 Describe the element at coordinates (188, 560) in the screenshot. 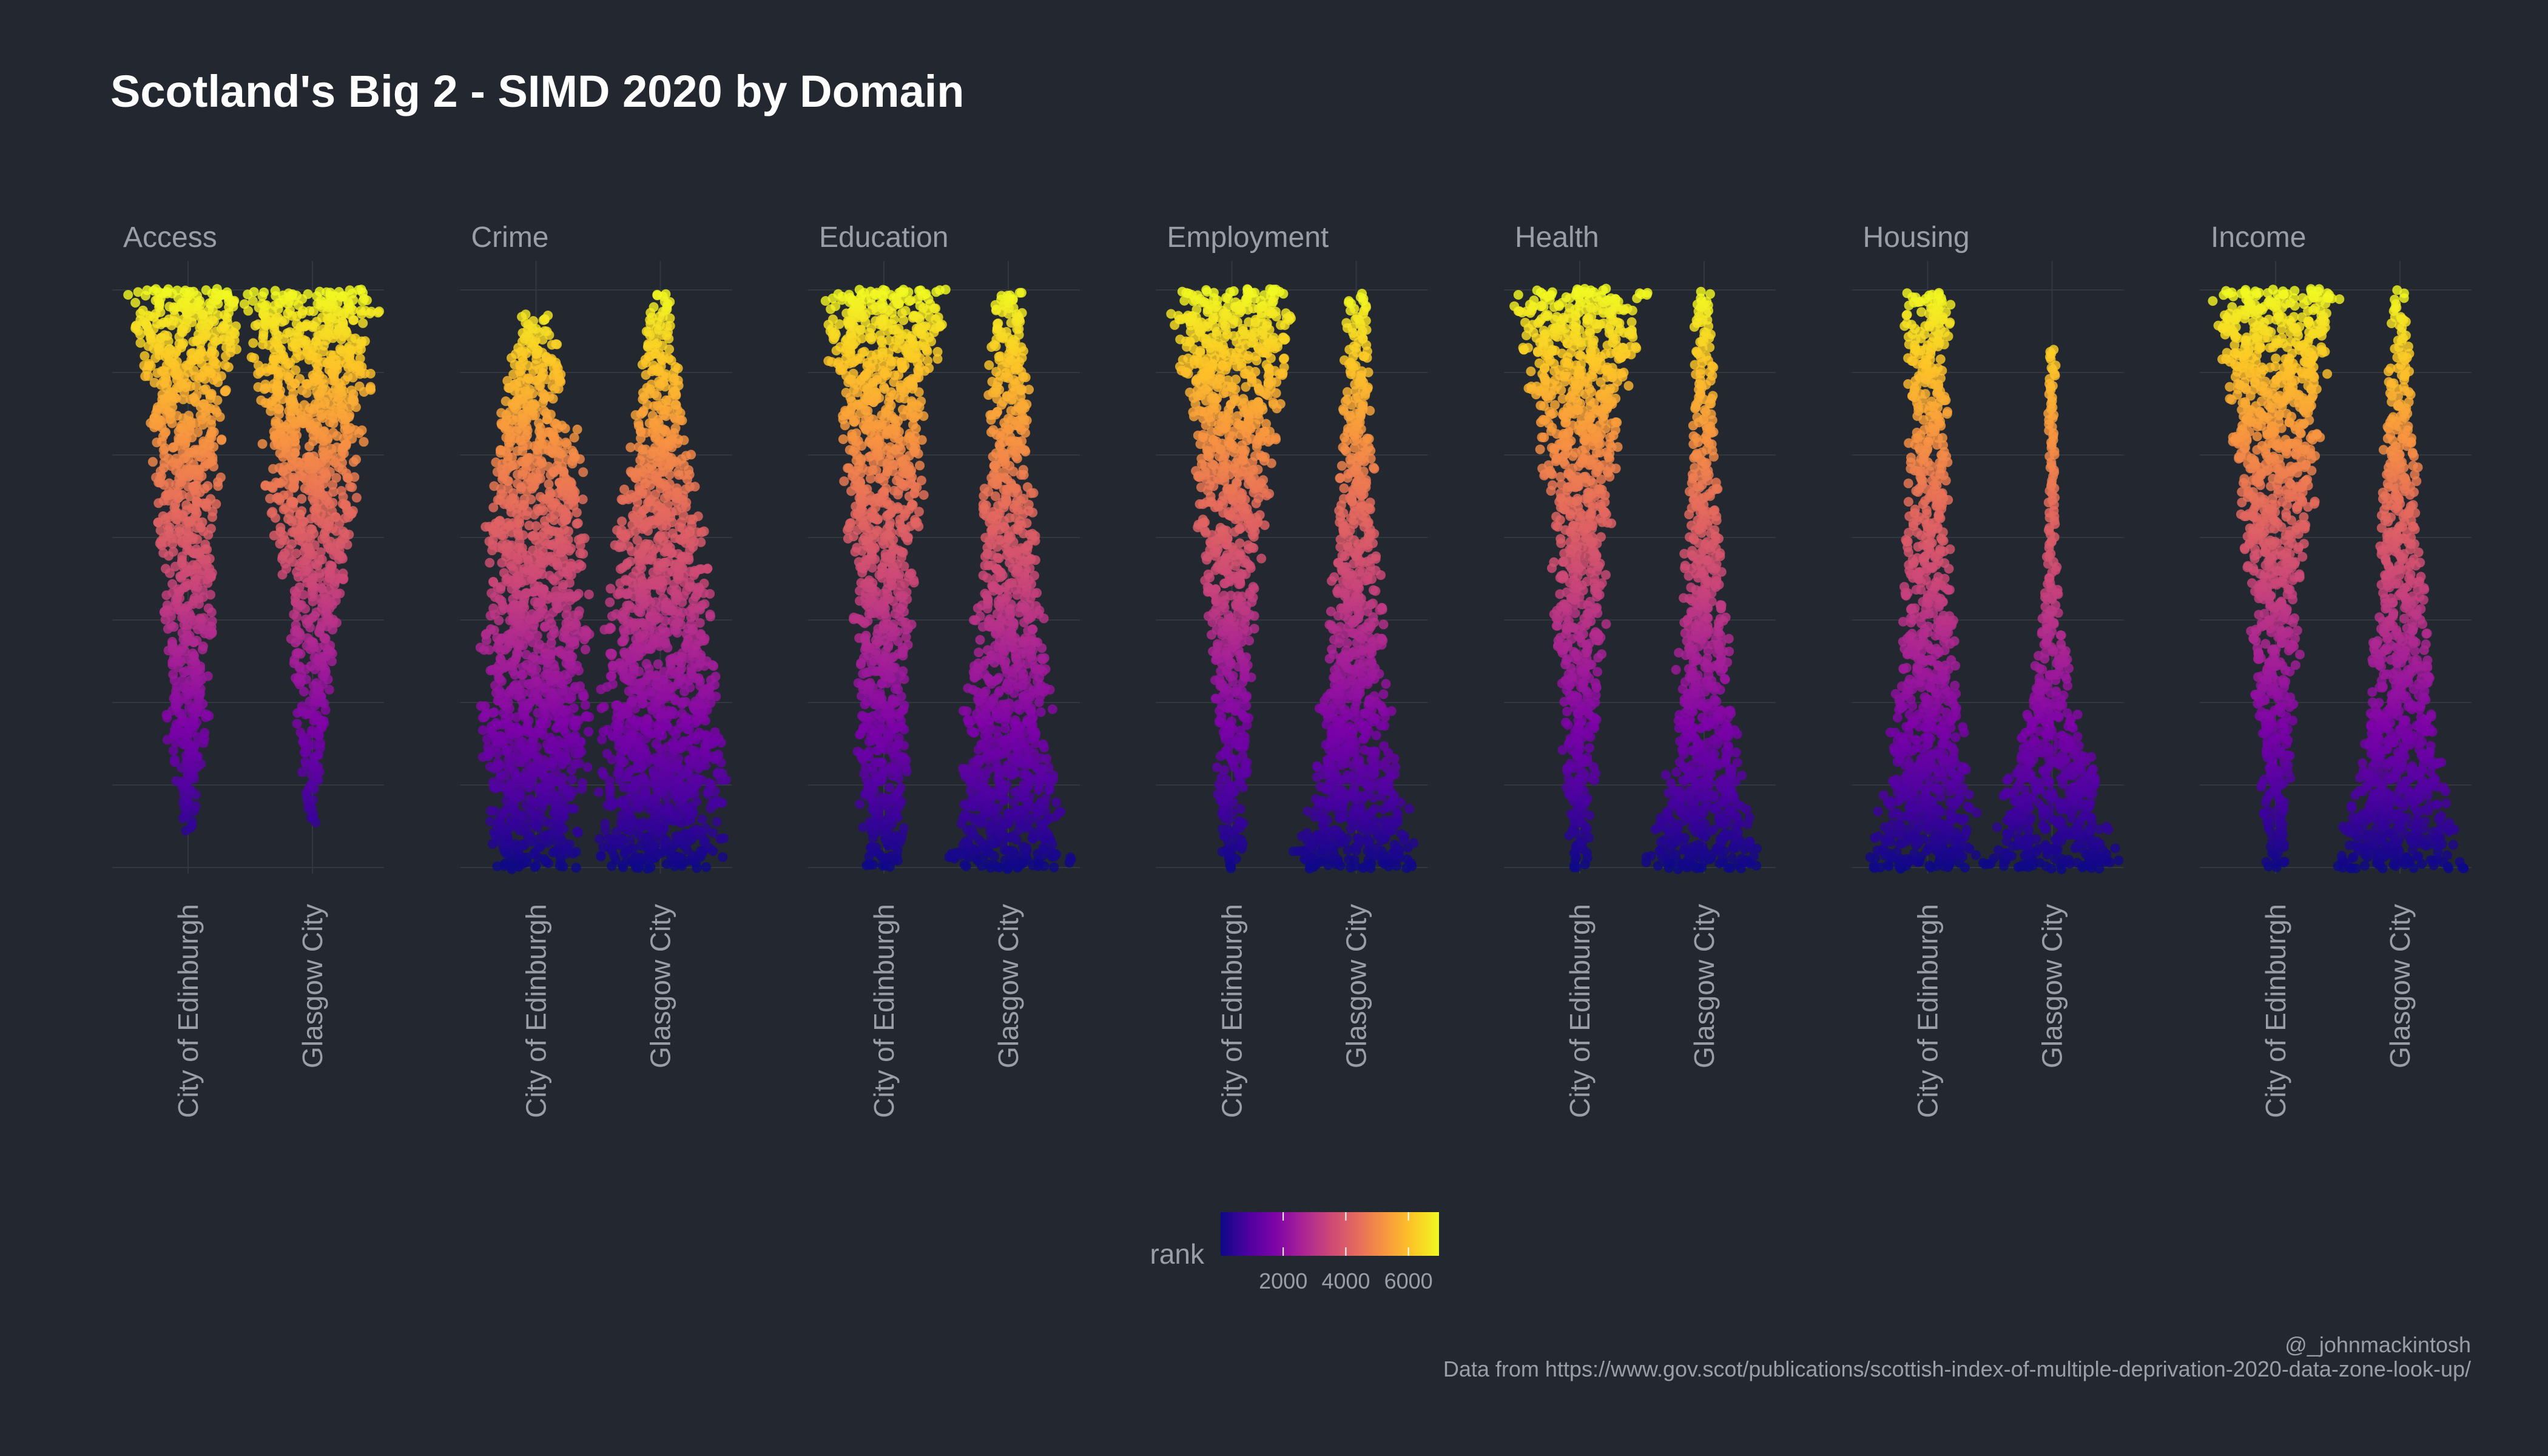

I see `swarm-city-of-edinburgh` at that location.